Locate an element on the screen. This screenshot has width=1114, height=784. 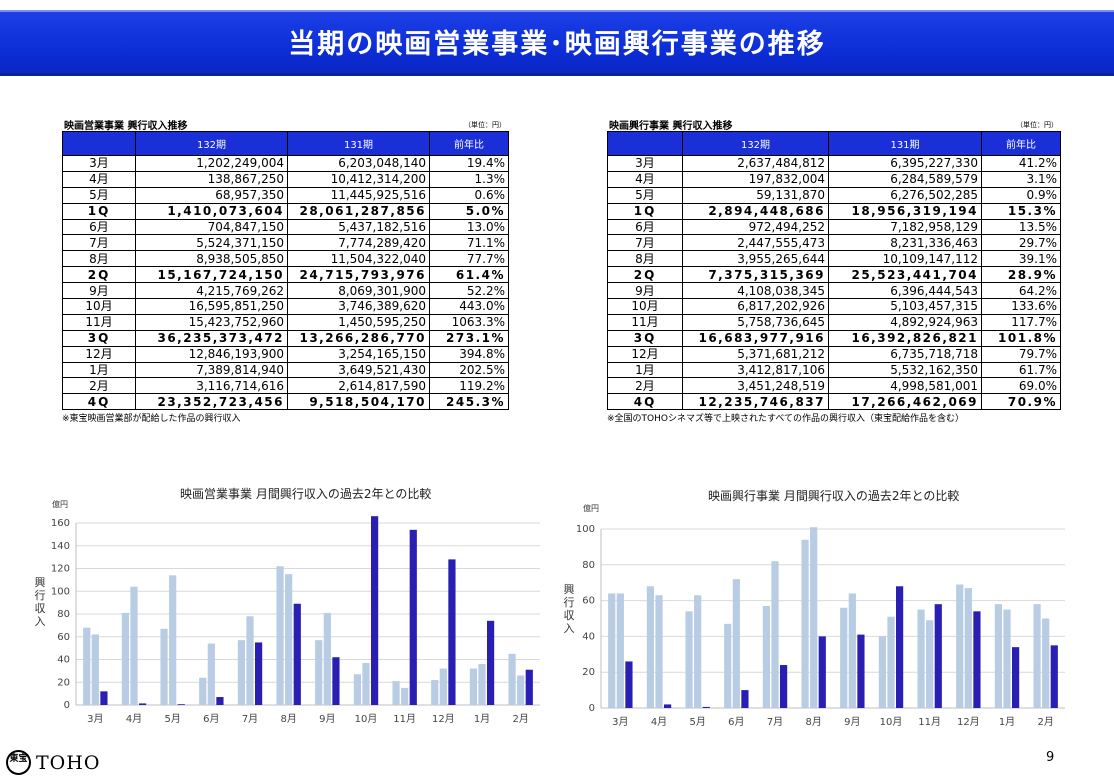
row-label: 1月 is located at coordinates (99, 370).